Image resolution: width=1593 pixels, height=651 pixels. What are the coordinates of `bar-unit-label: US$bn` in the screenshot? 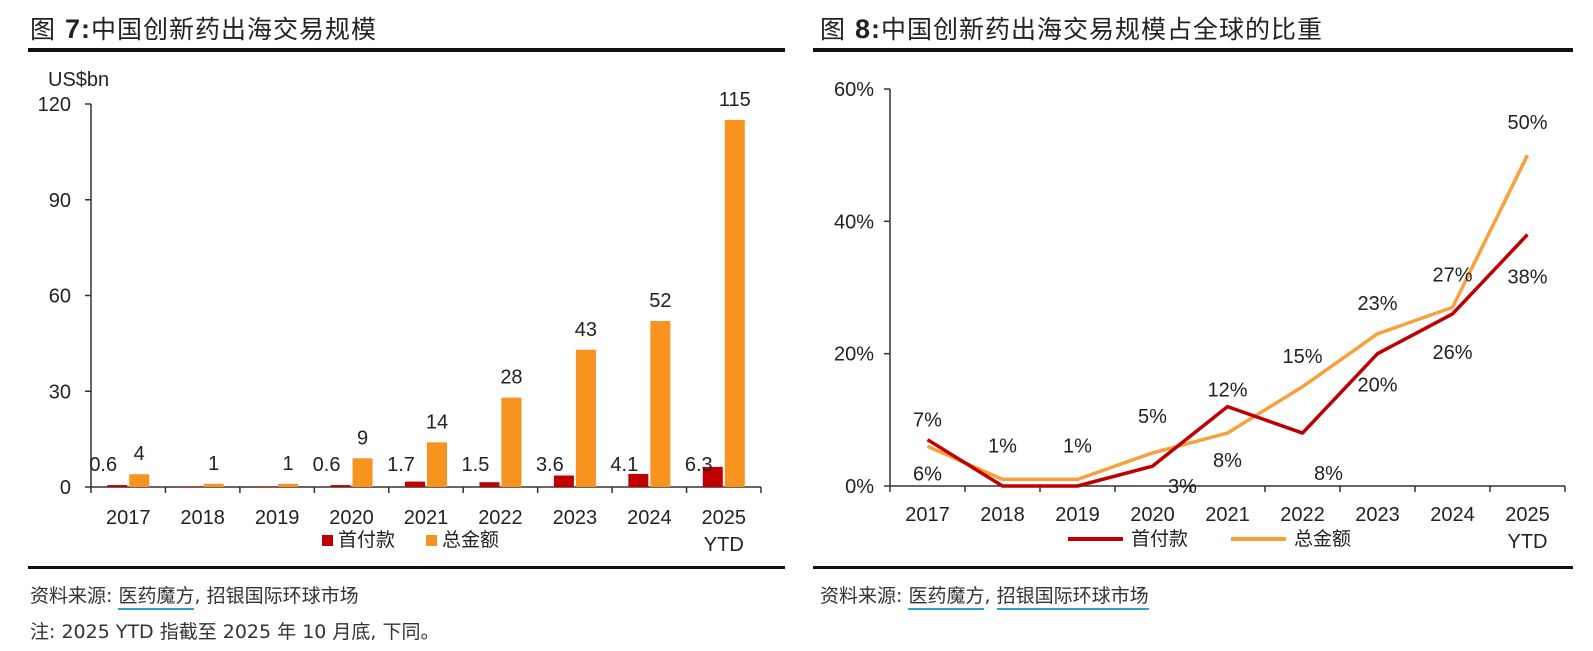 It's located at (78, 80).